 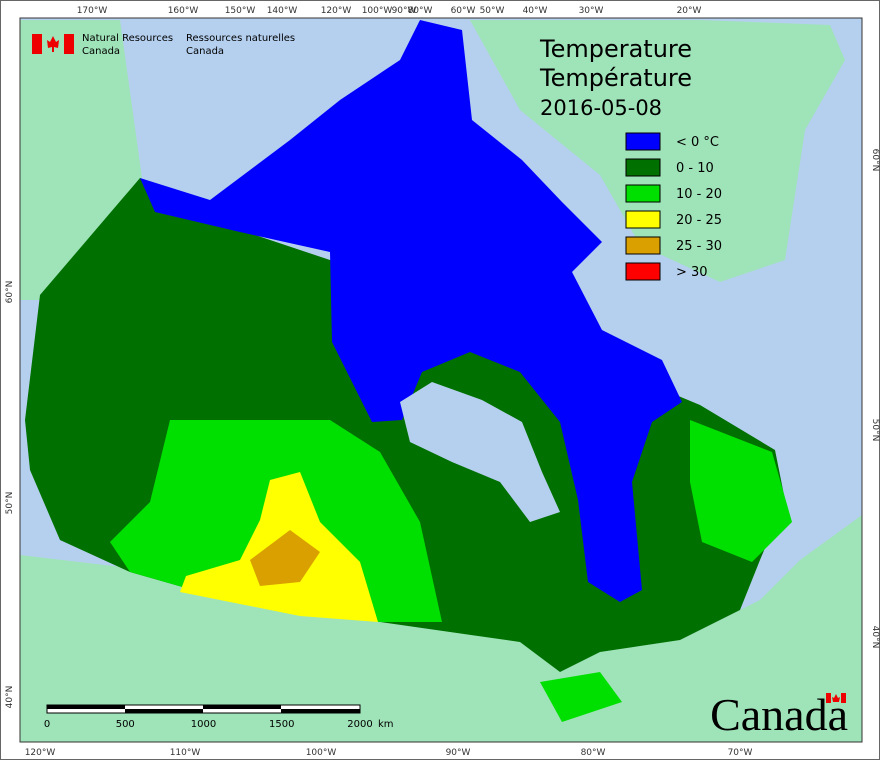 What do you see at coordinates (692, 272) in the screenshot?
I see `legend-label: > 30` at bounding box center [692, 272].